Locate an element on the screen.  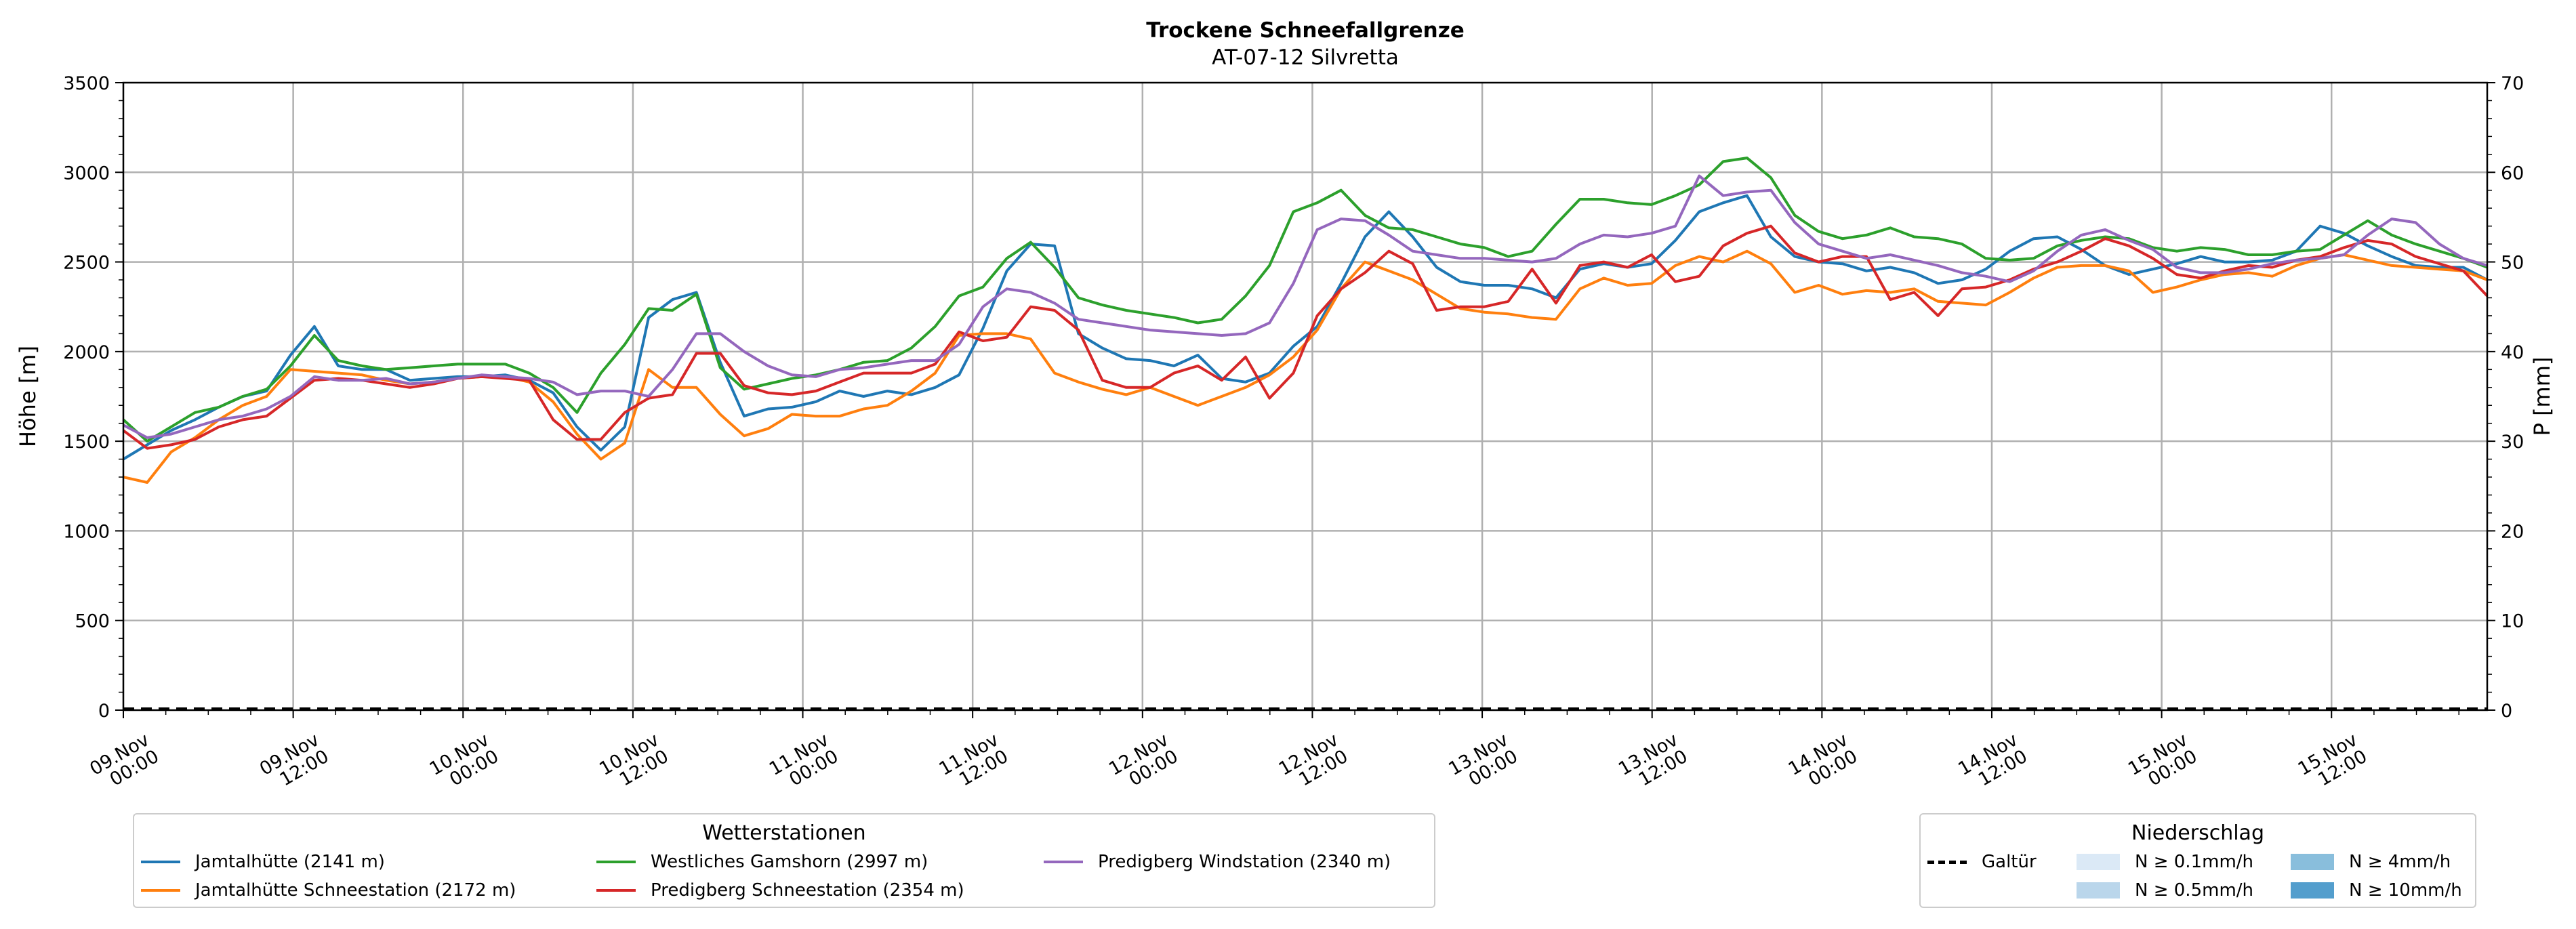
y-tick-label: 1000 is located at coordinates (86, 531).